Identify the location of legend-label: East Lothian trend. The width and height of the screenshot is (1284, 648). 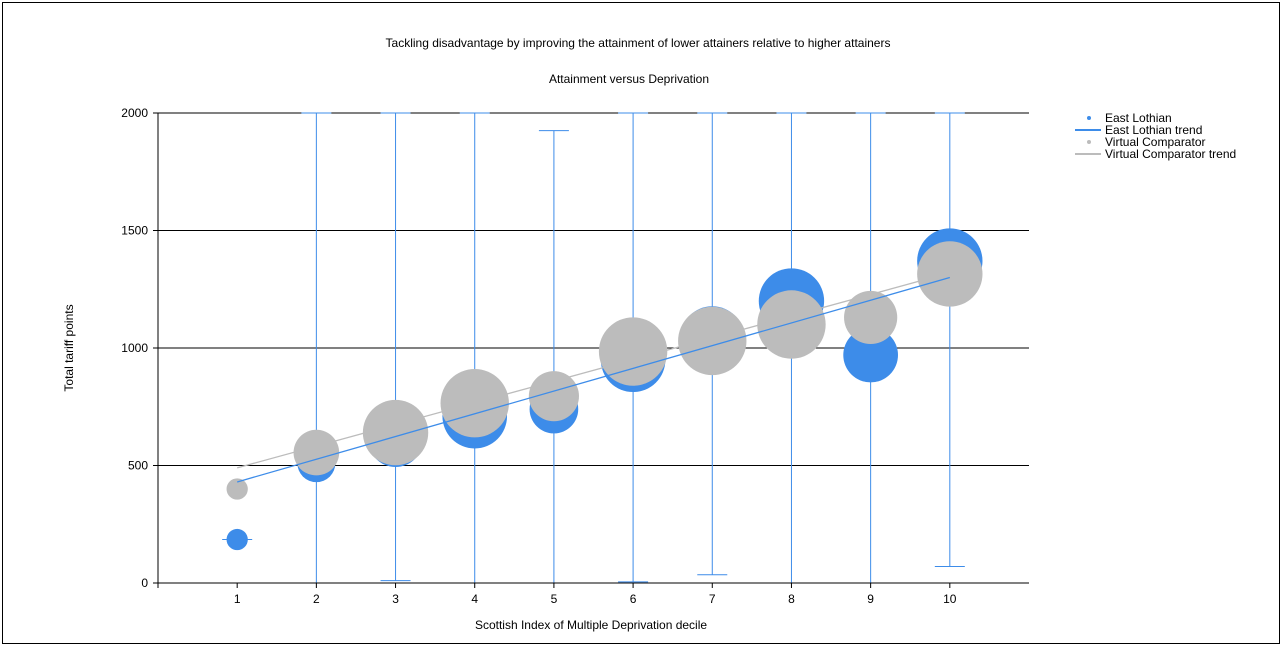
(1153, 130).